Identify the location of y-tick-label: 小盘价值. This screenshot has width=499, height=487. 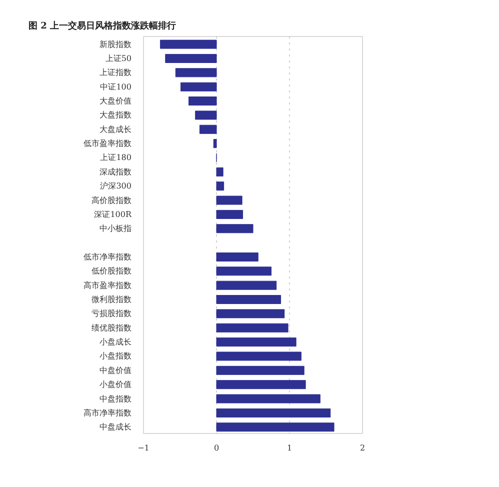
(116, 385).